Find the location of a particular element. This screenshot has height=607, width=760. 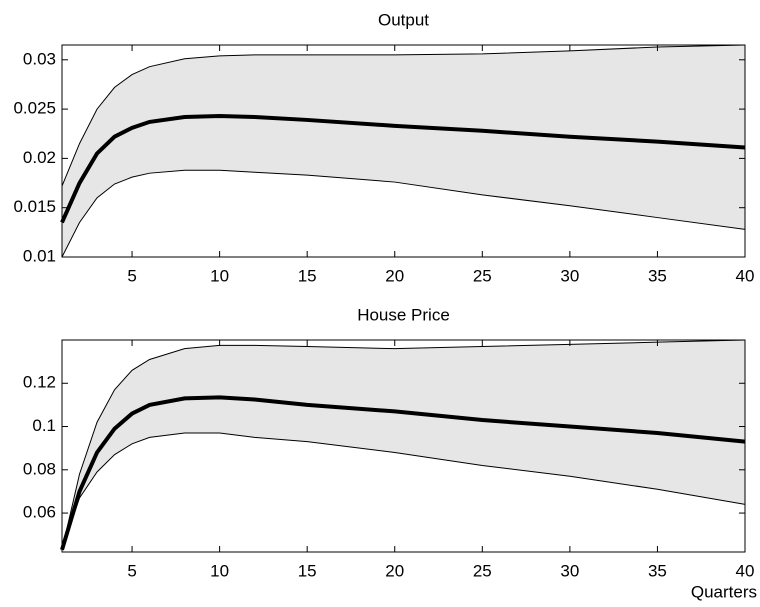

y-tick-label: 0.015 is located at coordinates (34, 206).